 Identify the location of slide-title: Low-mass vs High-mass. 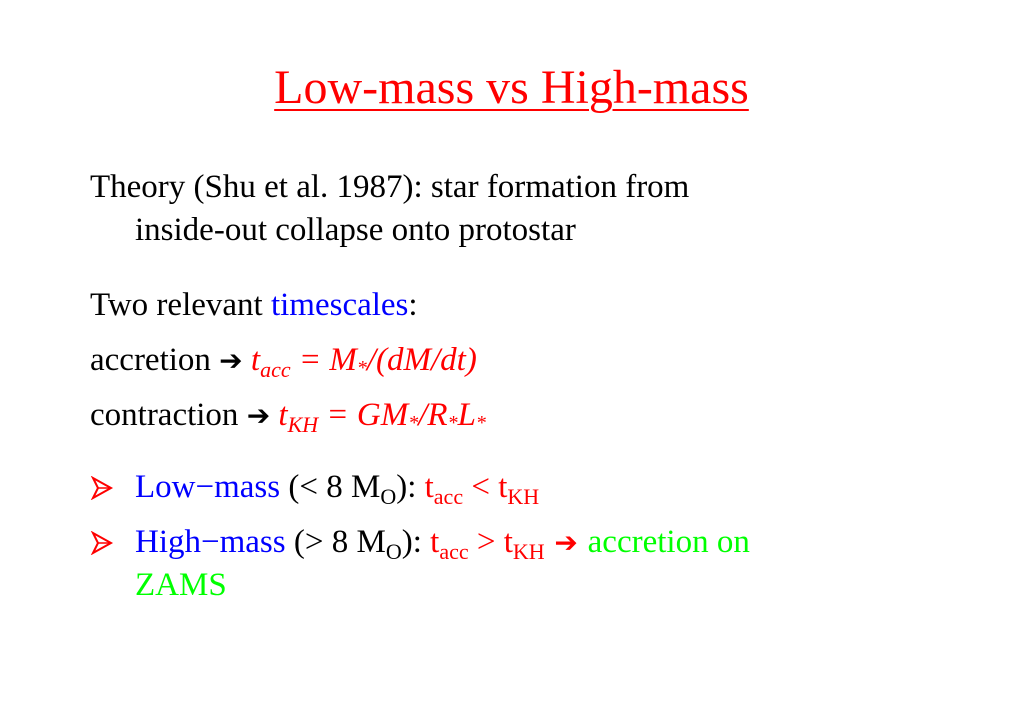
(511, 87).